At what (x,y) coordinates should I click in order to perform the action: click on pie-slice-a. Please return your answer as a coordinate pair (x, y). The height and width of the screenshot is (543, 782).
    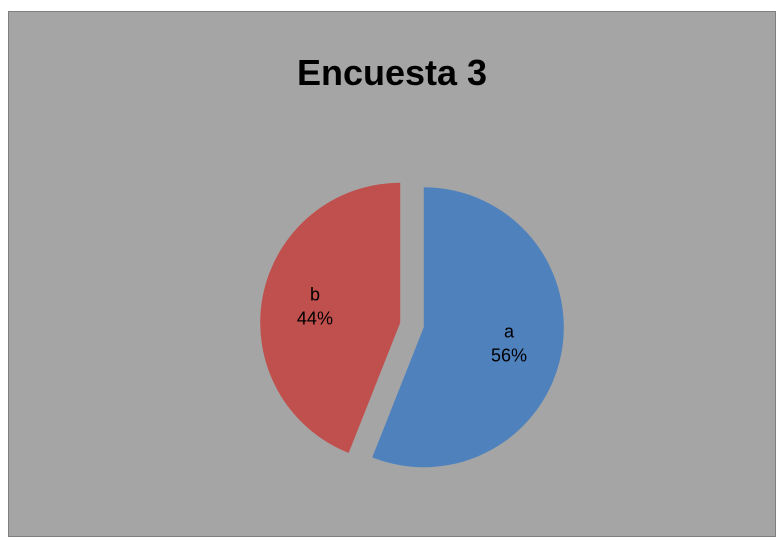
    Looking at the image, I should click on (468, 327).